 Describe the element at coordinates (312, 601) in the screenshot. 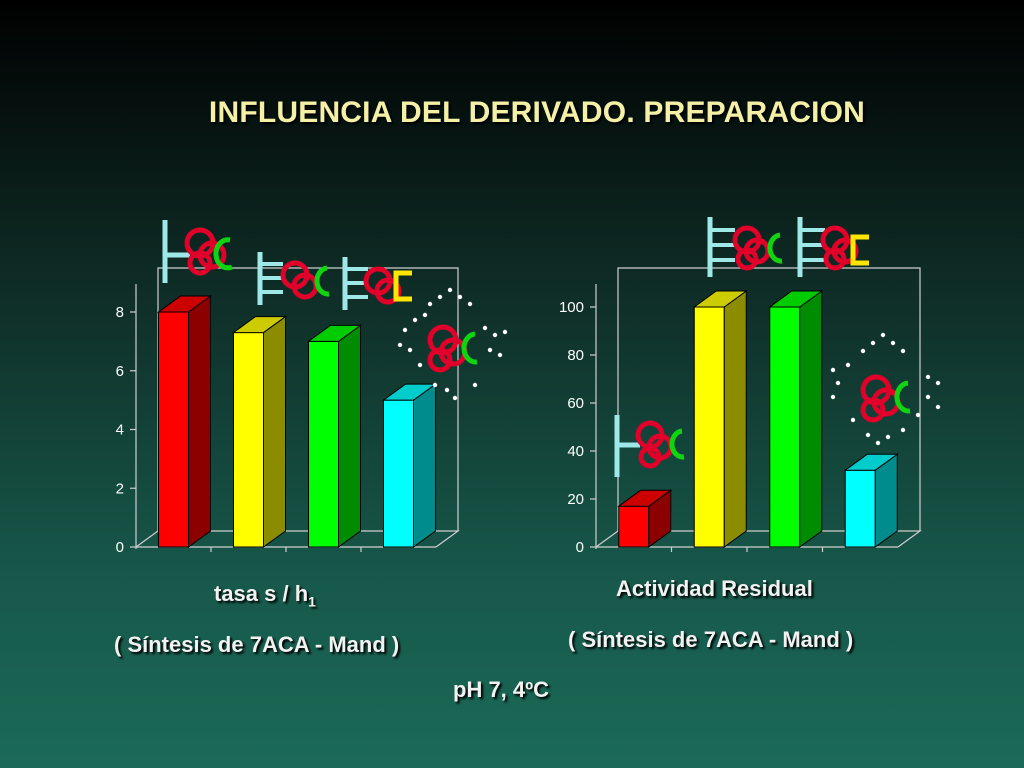

I see `caption-rate-subscript: 1` at that location.